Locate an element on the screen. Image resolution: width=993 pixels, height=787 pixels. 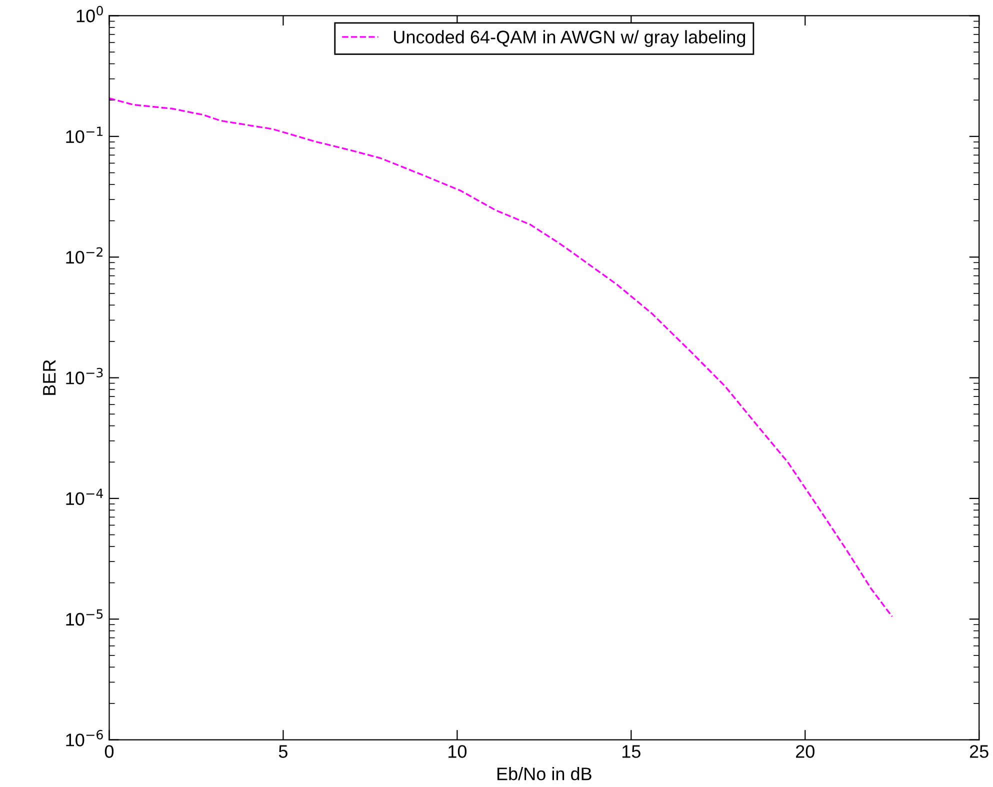
x-tick-label: 0 is located at coordinates (109, 751).